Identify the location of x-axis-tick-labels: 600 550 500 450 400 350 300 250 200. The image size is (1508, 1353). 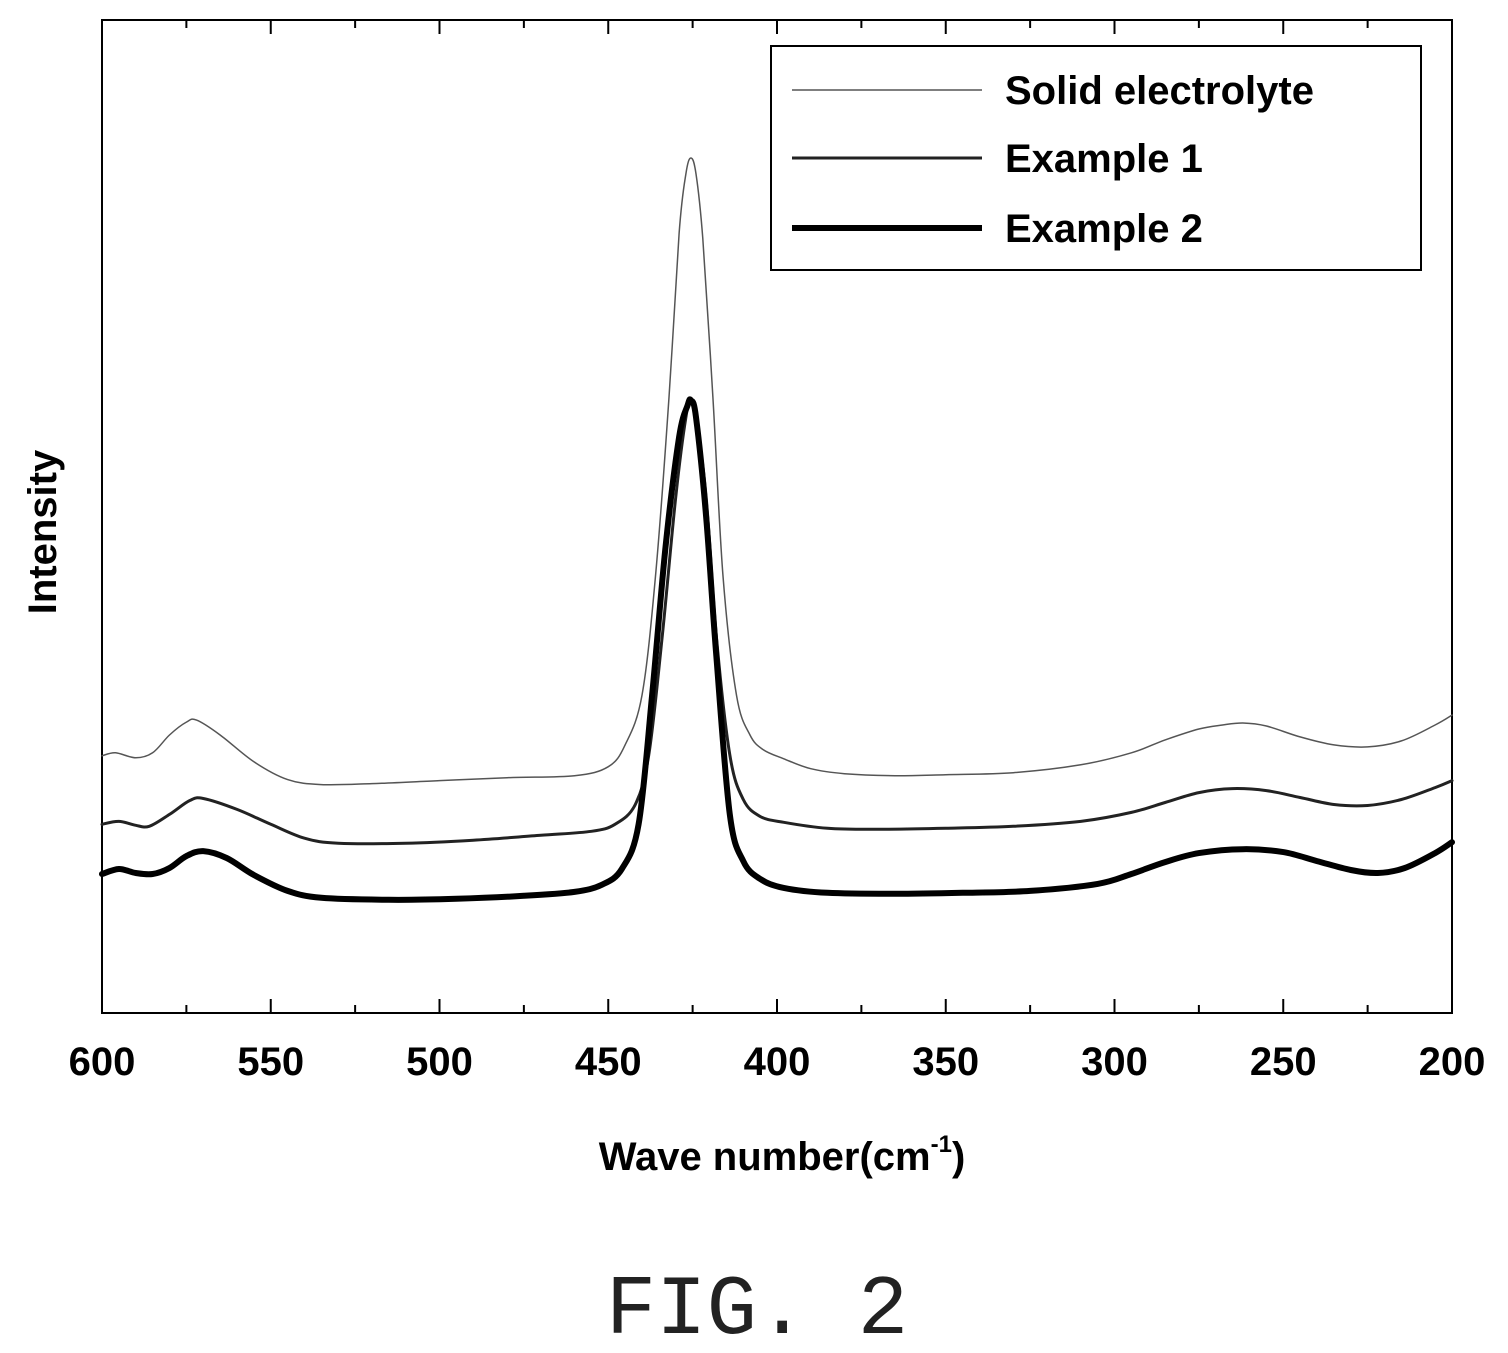
(777, 1062).